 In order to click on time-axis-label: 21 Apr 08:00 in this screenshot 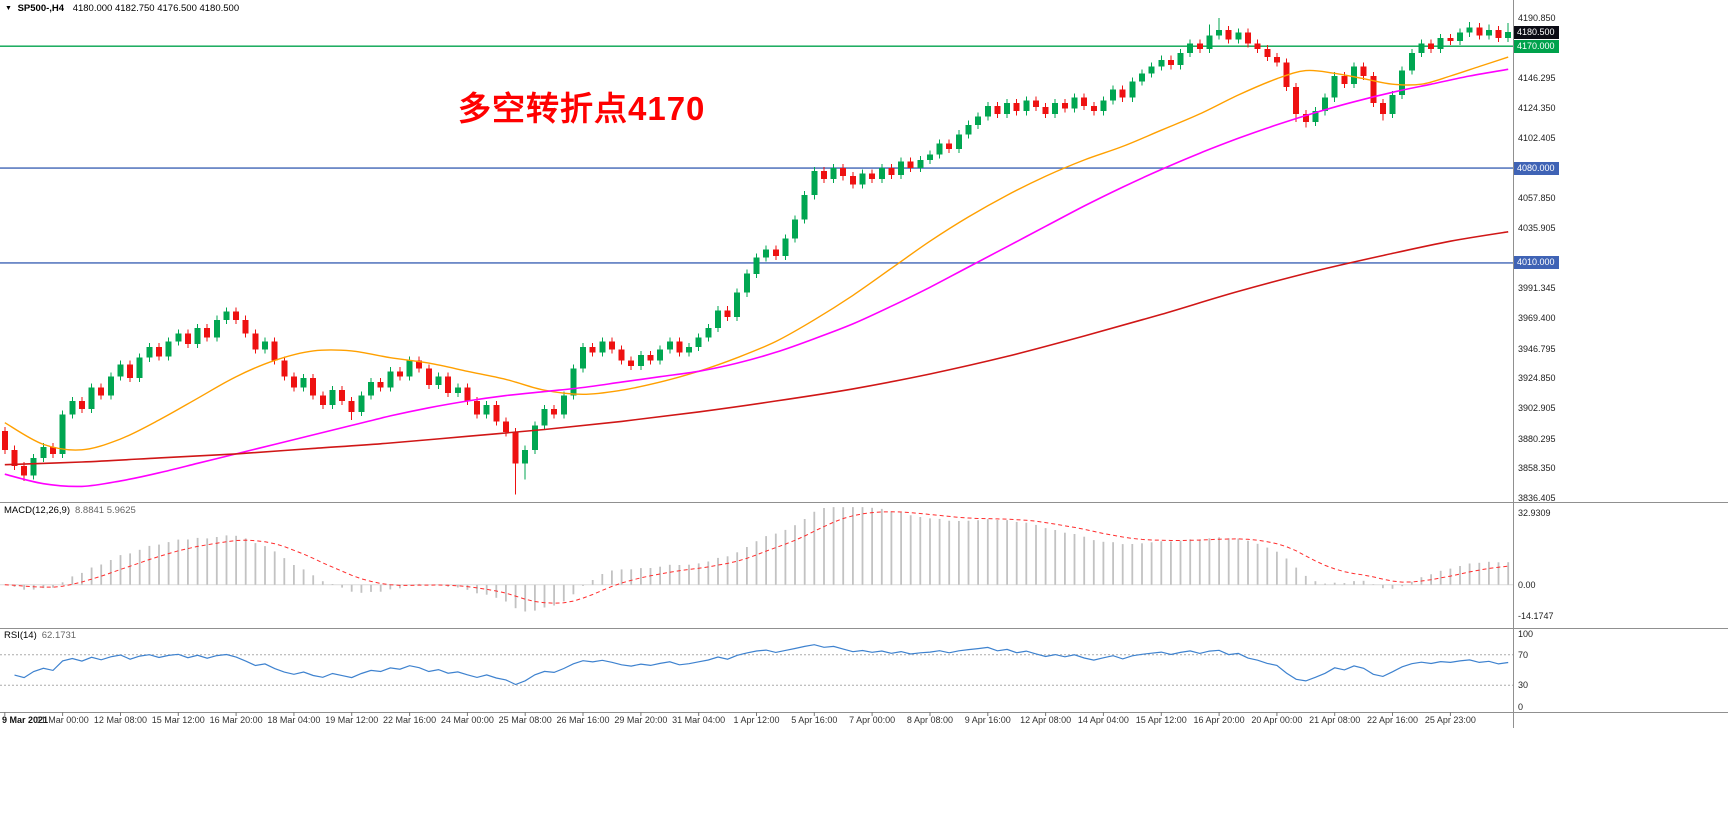, I will do `click(1335, 720)`.